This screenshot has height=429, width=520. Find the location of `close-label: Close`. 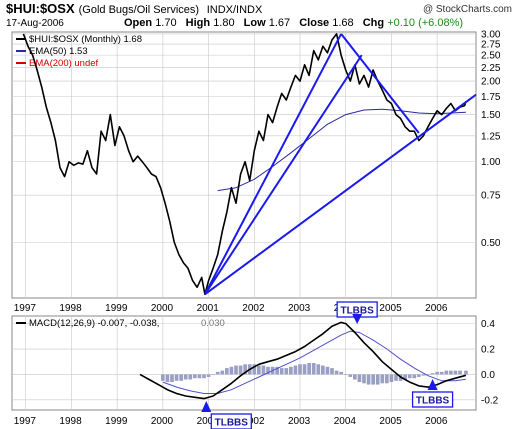

close-label: Close is located at coordinates (314, 23).